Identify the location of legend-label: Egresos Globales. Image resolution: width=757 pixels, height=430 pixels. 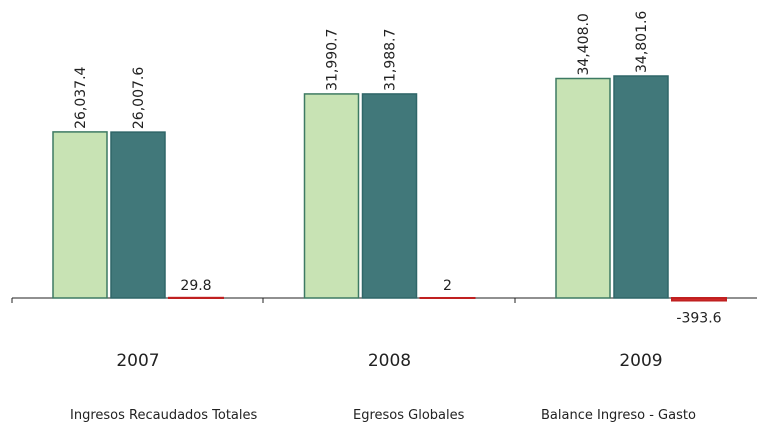
(409, 415).